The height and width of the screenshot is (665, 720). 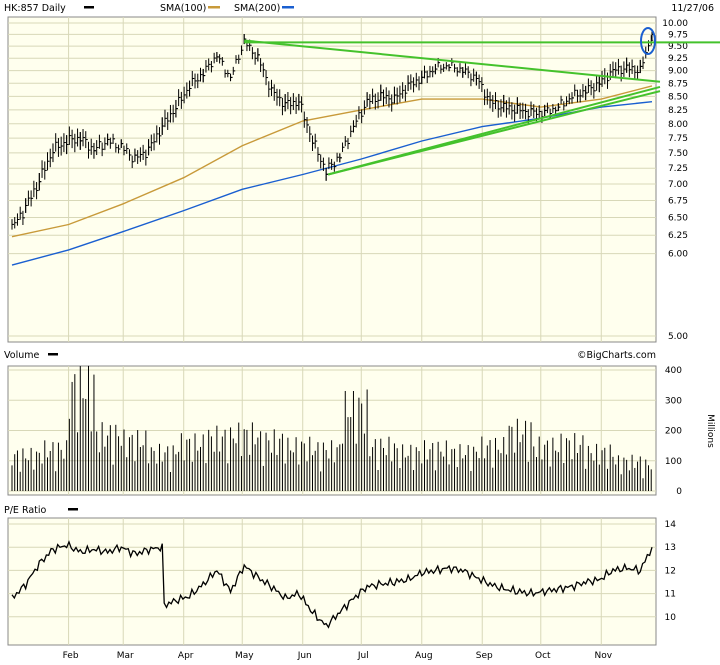 I want to click on price-tick-label: 8.00, so click(x=678, y=125).